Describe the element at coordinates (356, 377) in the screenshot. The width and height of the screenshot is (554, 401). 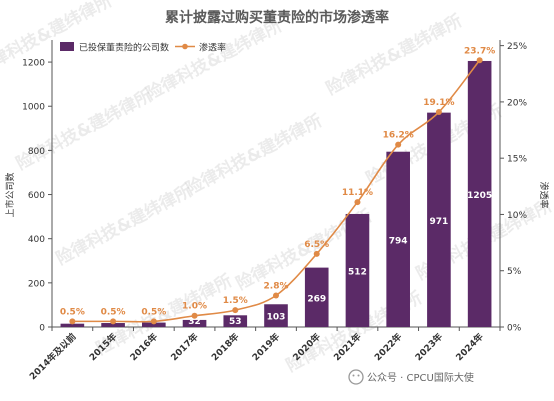
I see `wechat-icon` at that location.